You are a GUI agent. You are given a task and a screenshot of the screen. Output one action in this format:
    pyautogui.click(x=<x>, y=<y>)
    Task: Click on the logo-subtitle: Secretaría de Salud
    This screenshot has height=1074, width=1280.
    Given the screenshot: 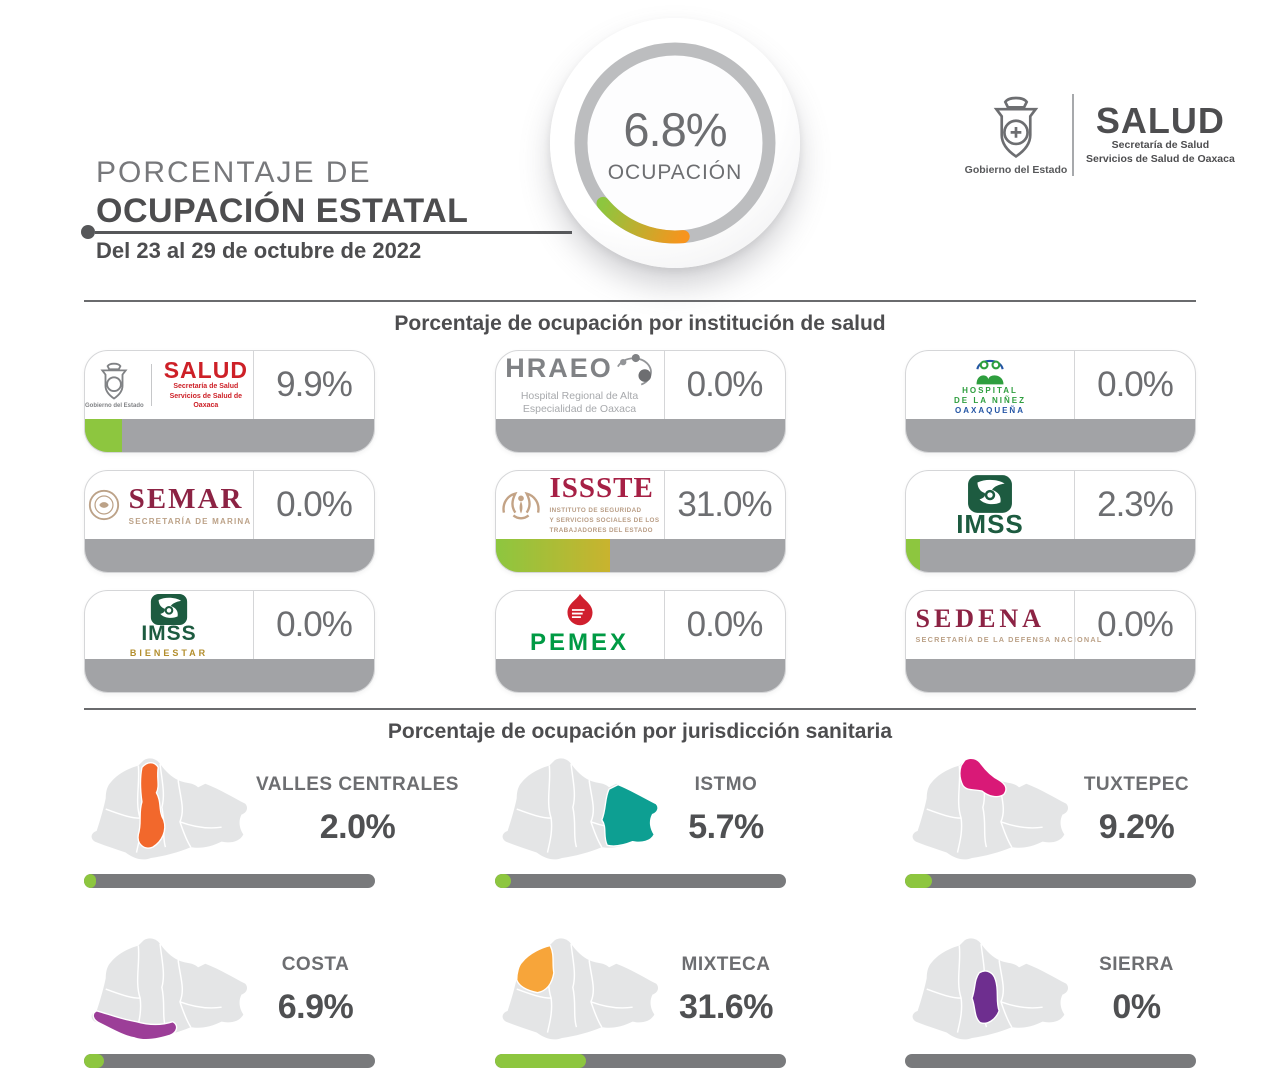 What is the action you would take?
    pyautogui.click(x=206, y=387)
    